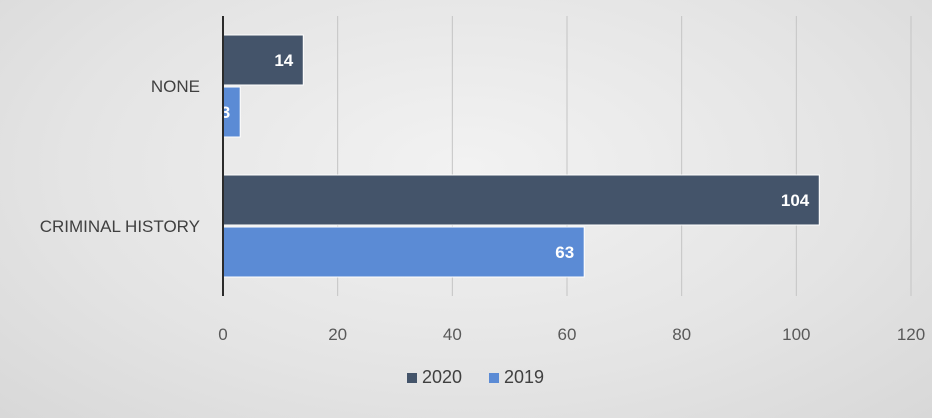  I want to click on data-label: 14, so click(283, 60).